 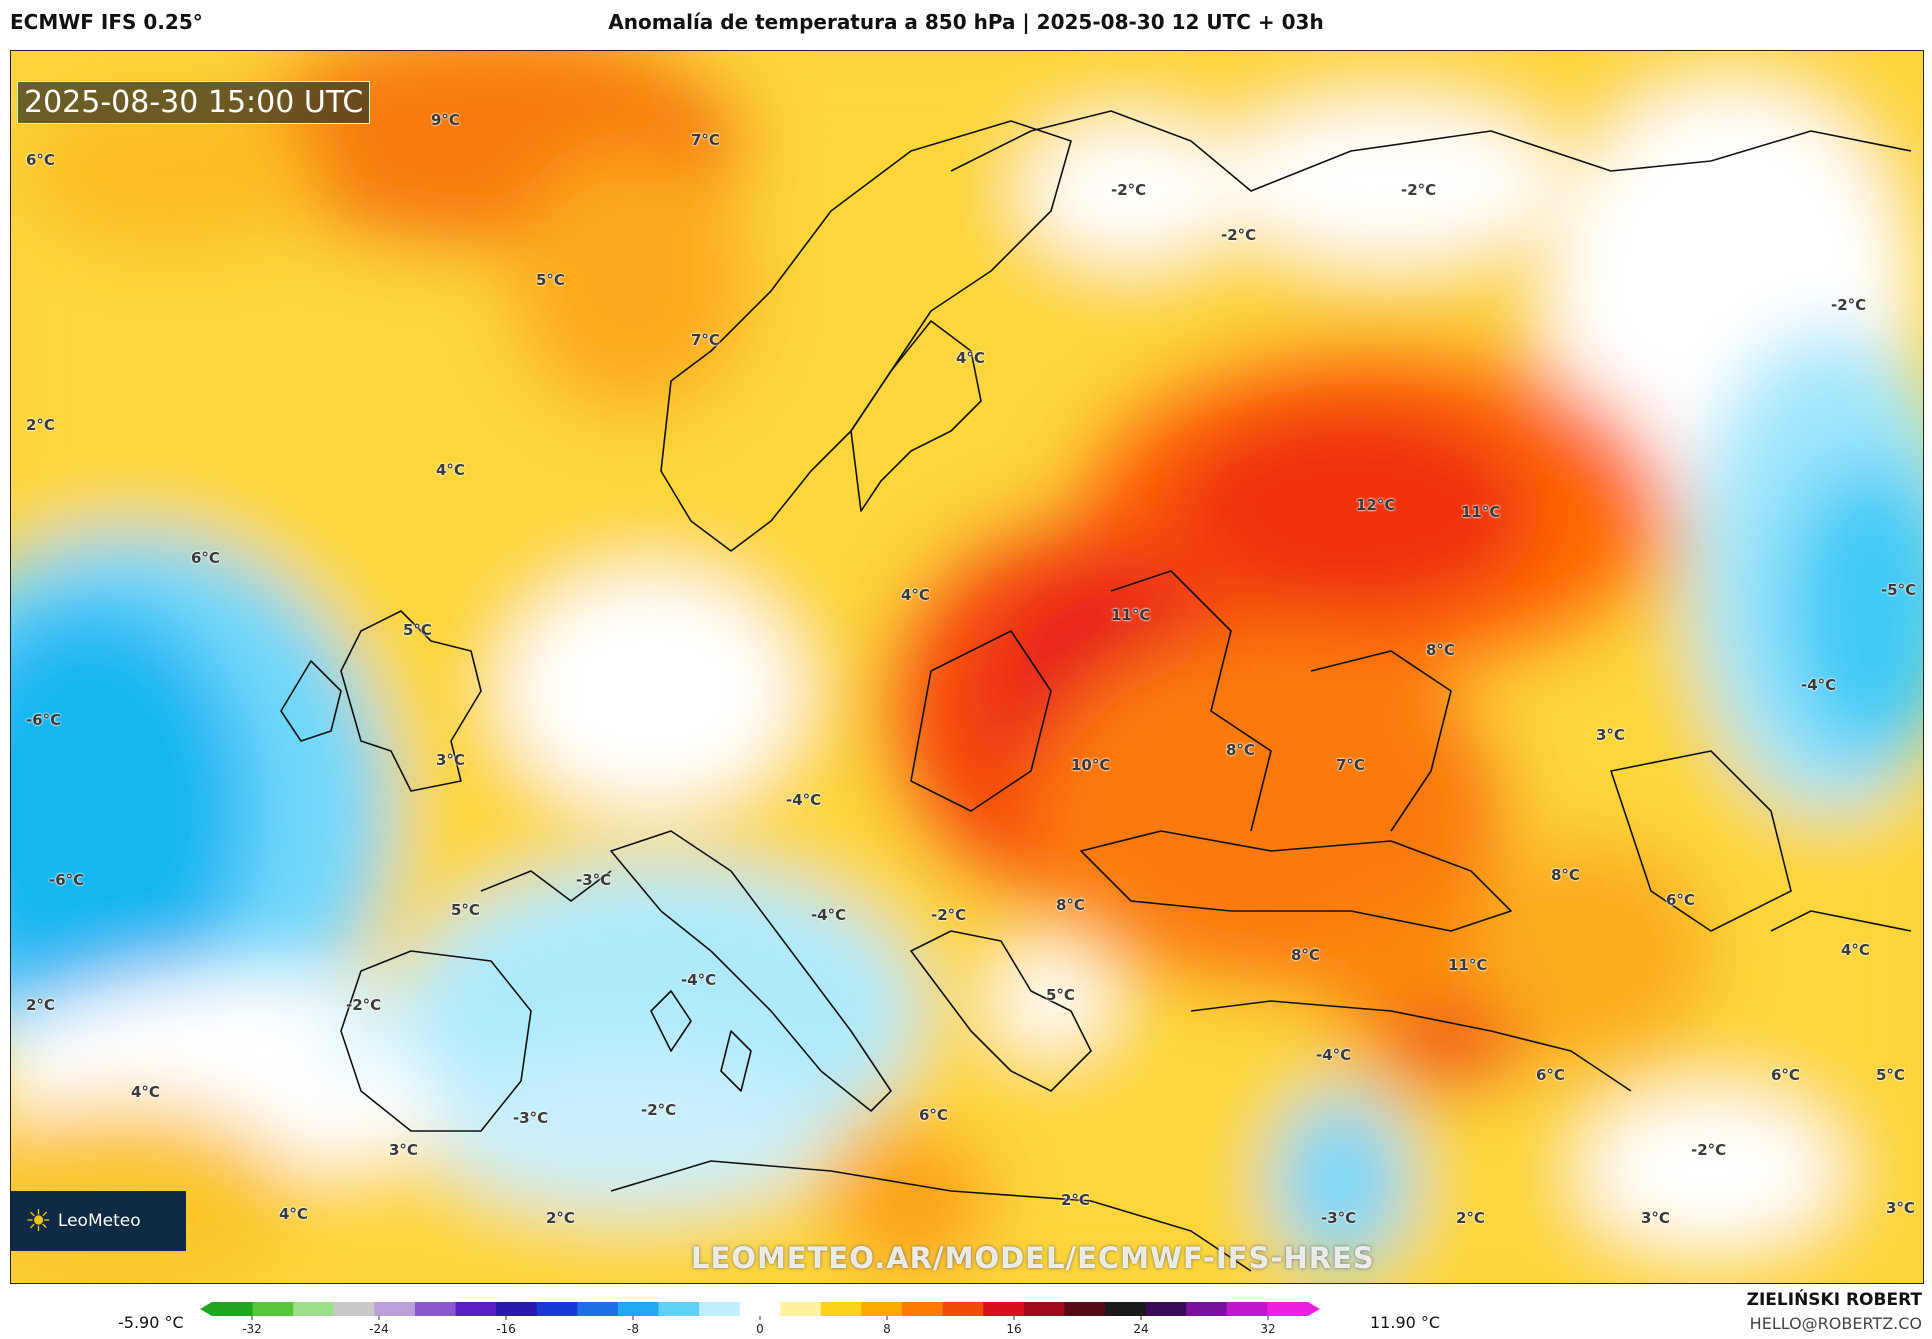 What do you see at coordinates (760, 1319) in the screenshot?
I see `color-legend: -32 -24 -16 -8 0 8 16 24 32` at bounding box center [760, 1319].